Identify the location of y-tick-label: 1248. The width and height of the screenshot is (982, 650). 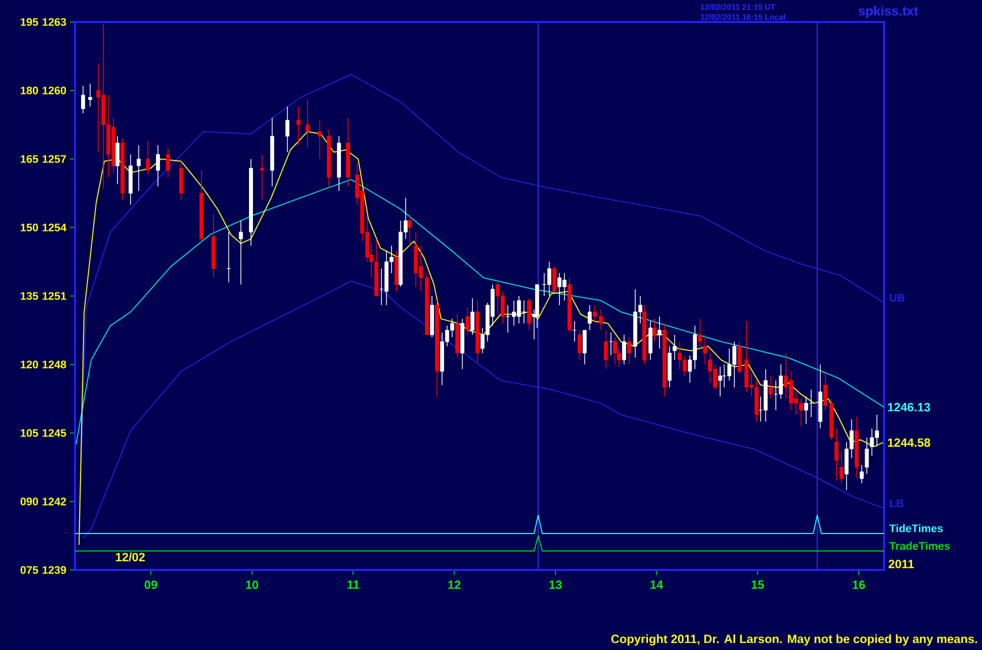
(54, 364).